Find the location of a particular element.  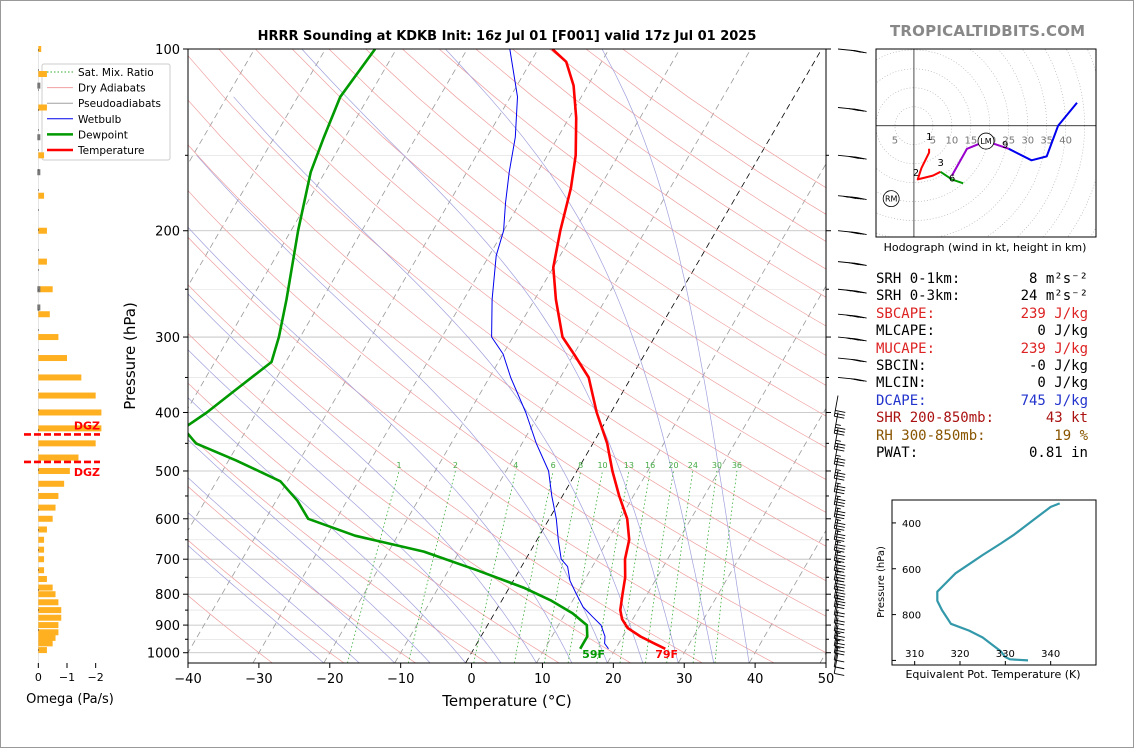

stat-value: 0 J/kg is located at coordinates (1062, 383).